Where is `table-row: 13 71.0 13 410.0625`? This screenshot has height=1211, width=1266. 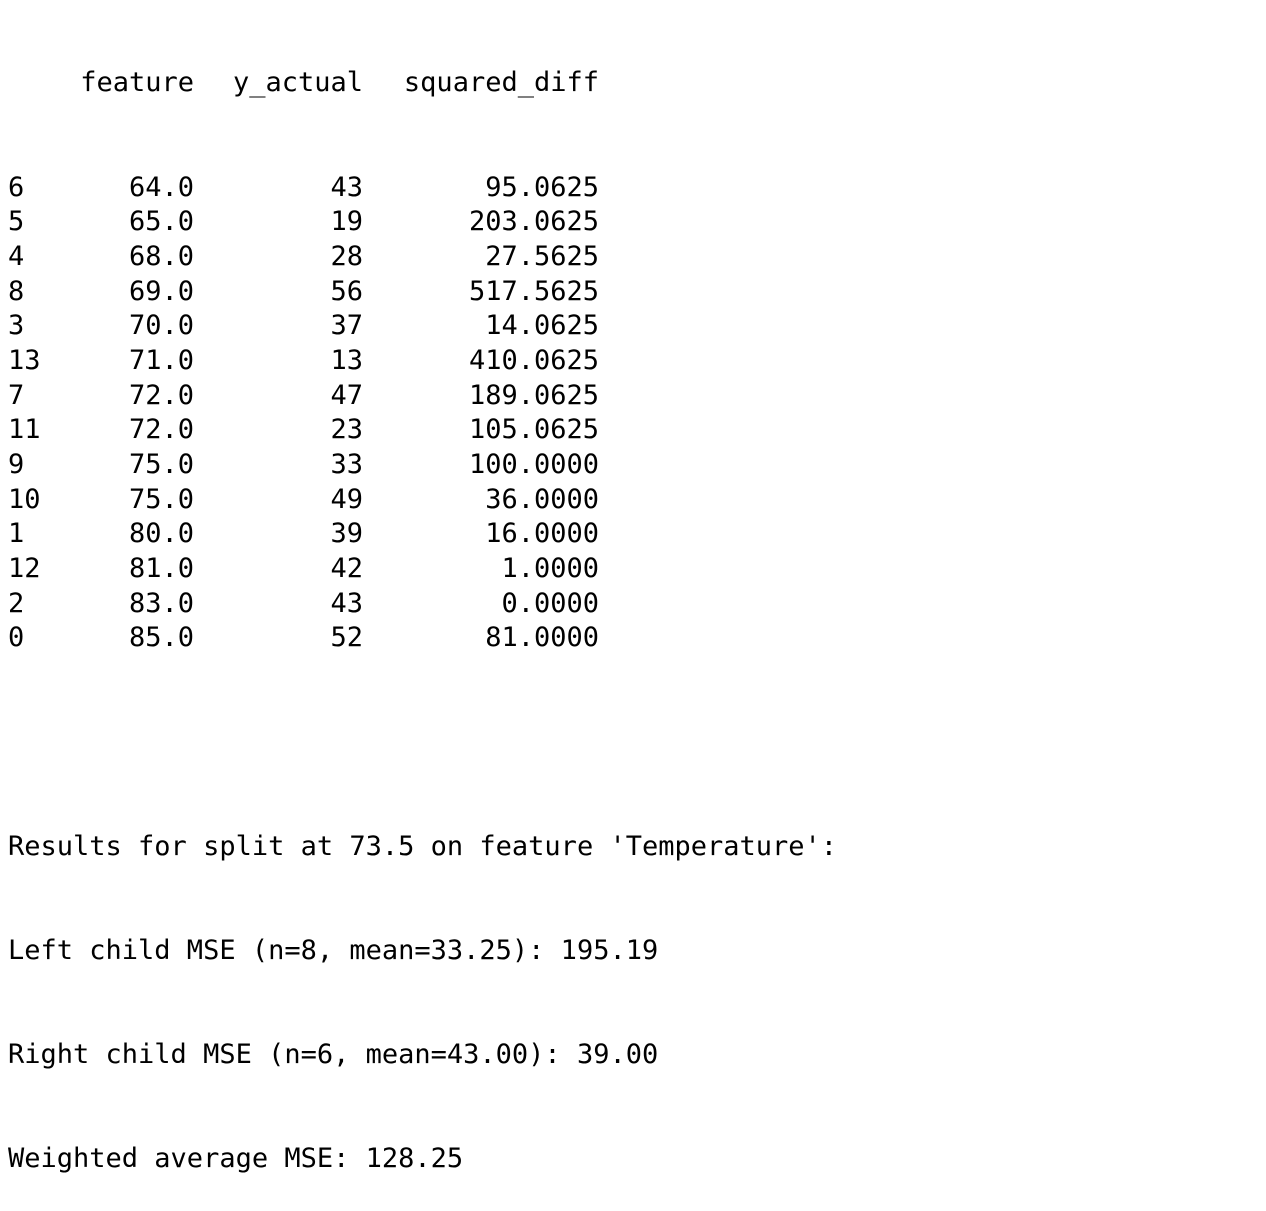
table-row: 13 71.0 13 410.0625 is located at coordinates (422, 361).